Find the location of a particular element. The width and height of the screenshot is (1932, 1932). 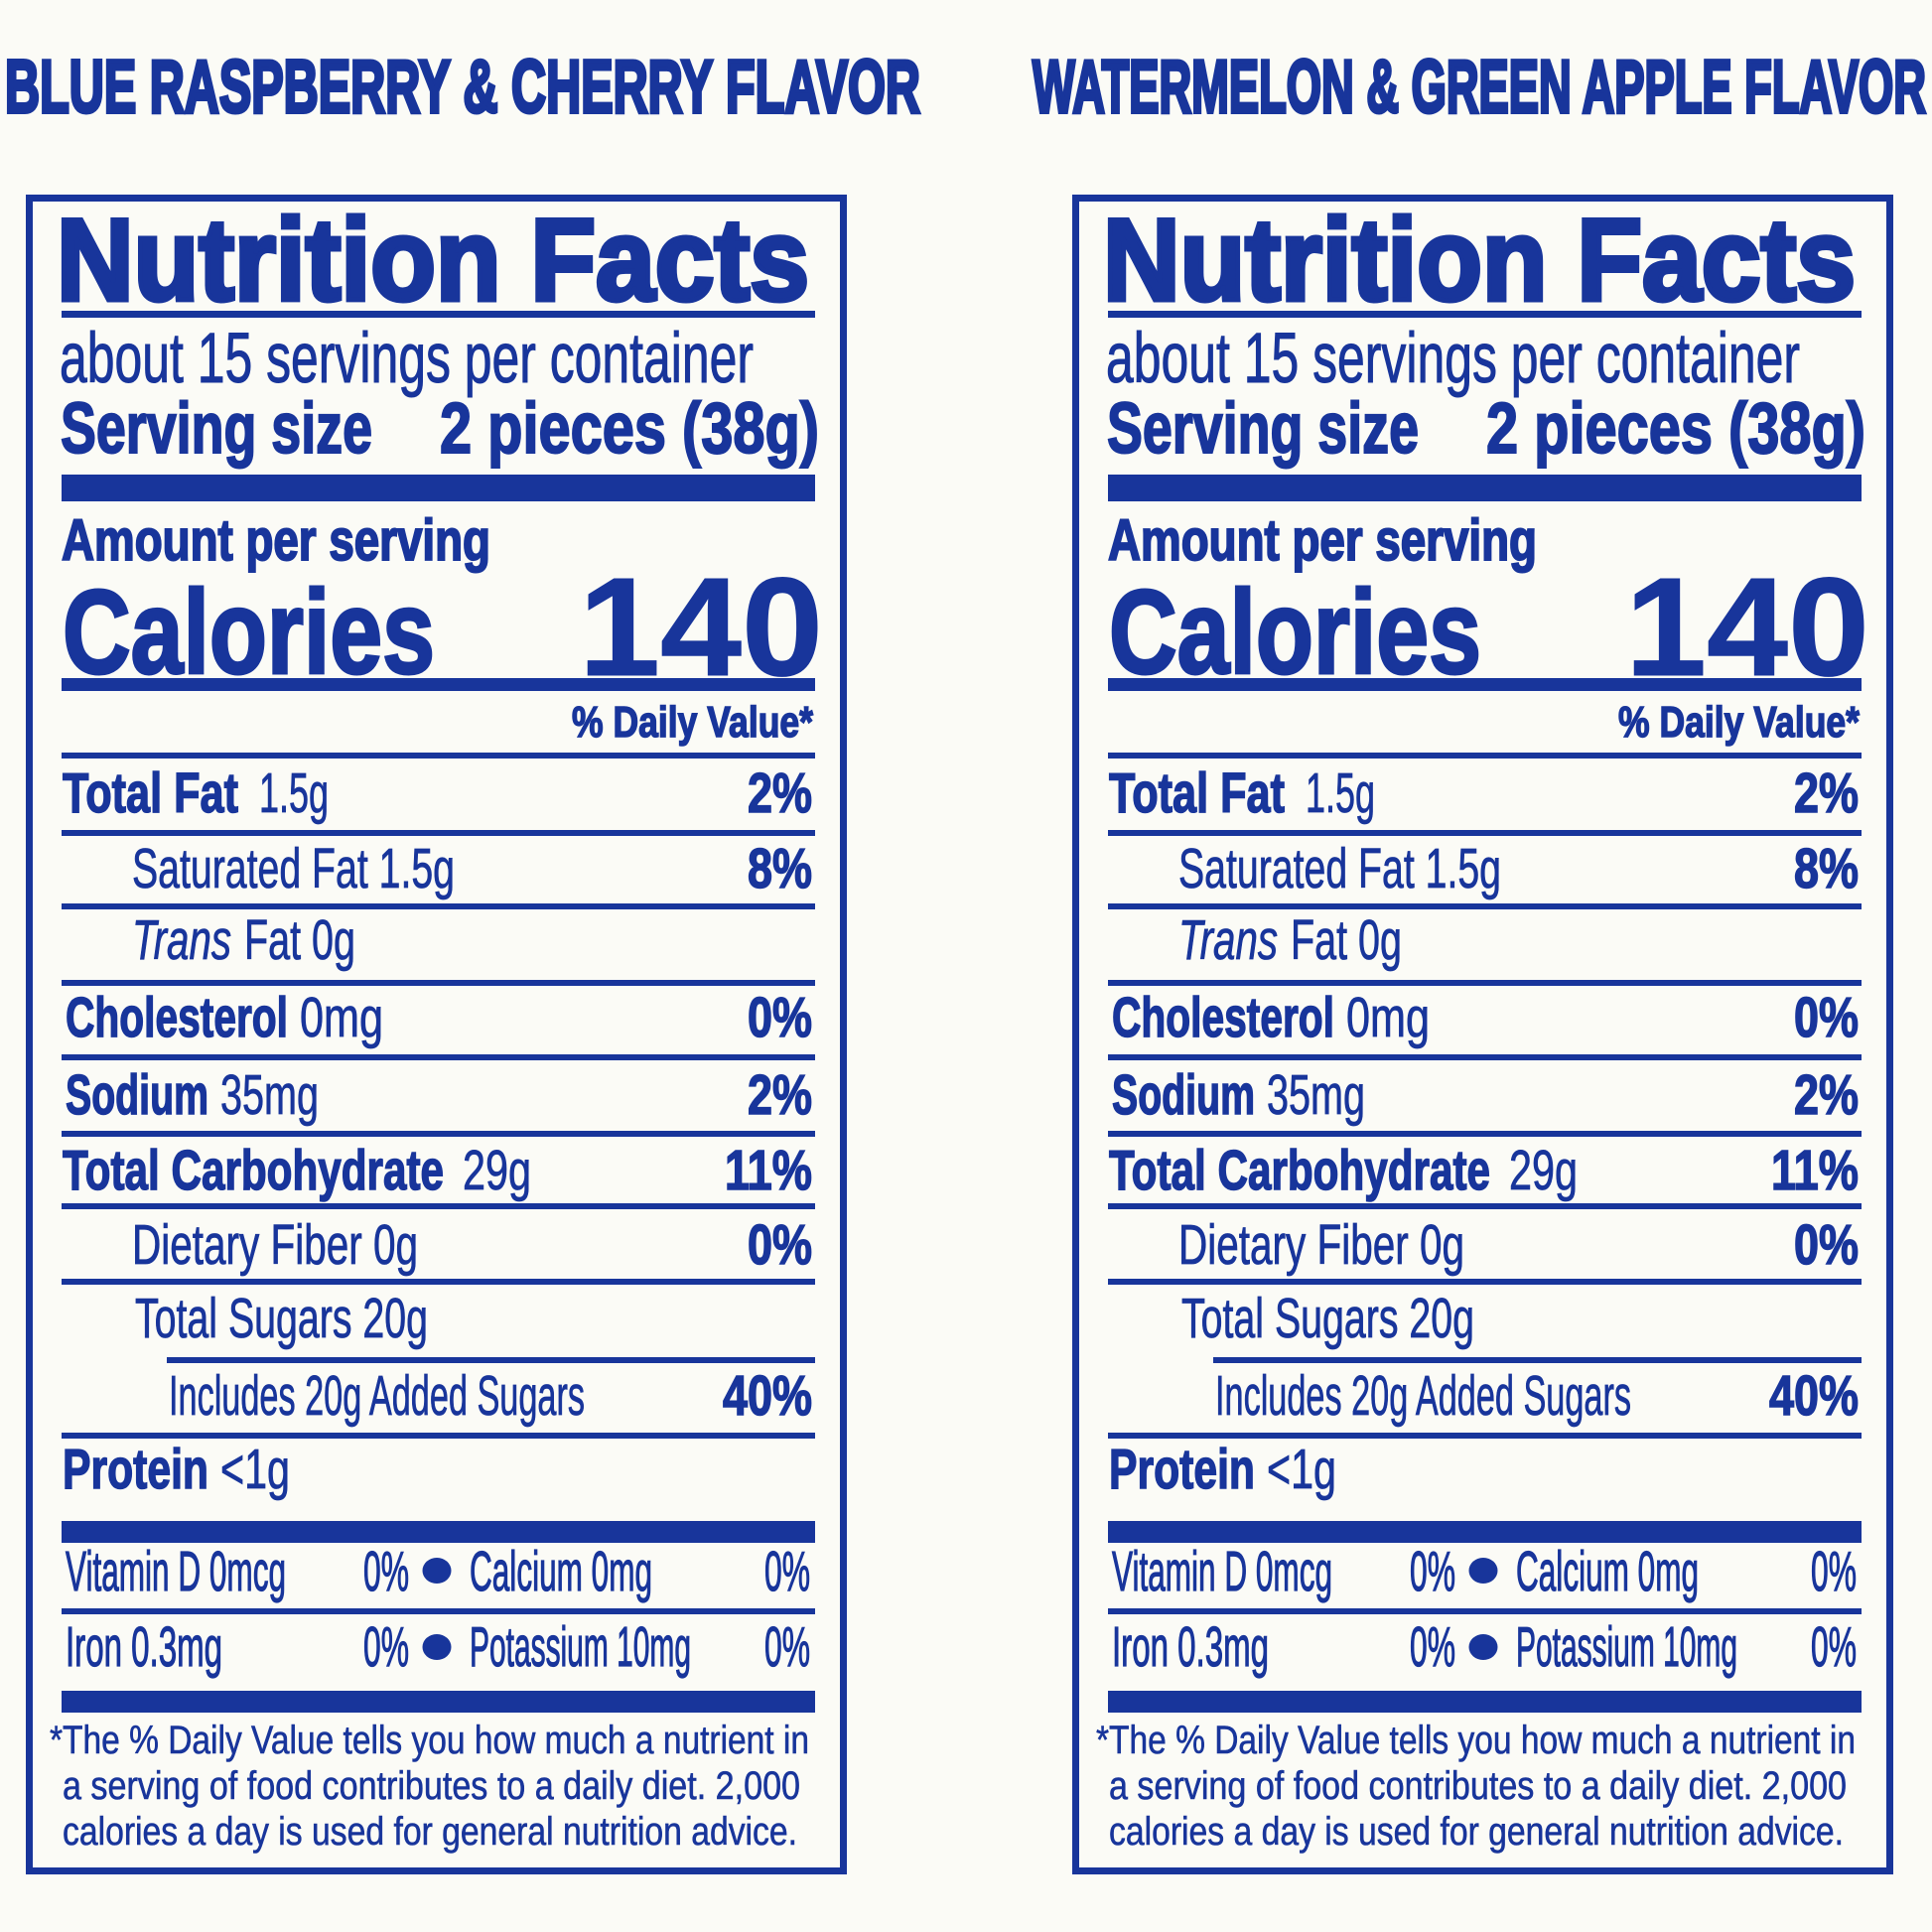

svg-text:WATERMELON & GREEN APPLE FLAVO: WATERMELON & GREEN APPLE FLAVOR is located at coordinates (1480, 87).